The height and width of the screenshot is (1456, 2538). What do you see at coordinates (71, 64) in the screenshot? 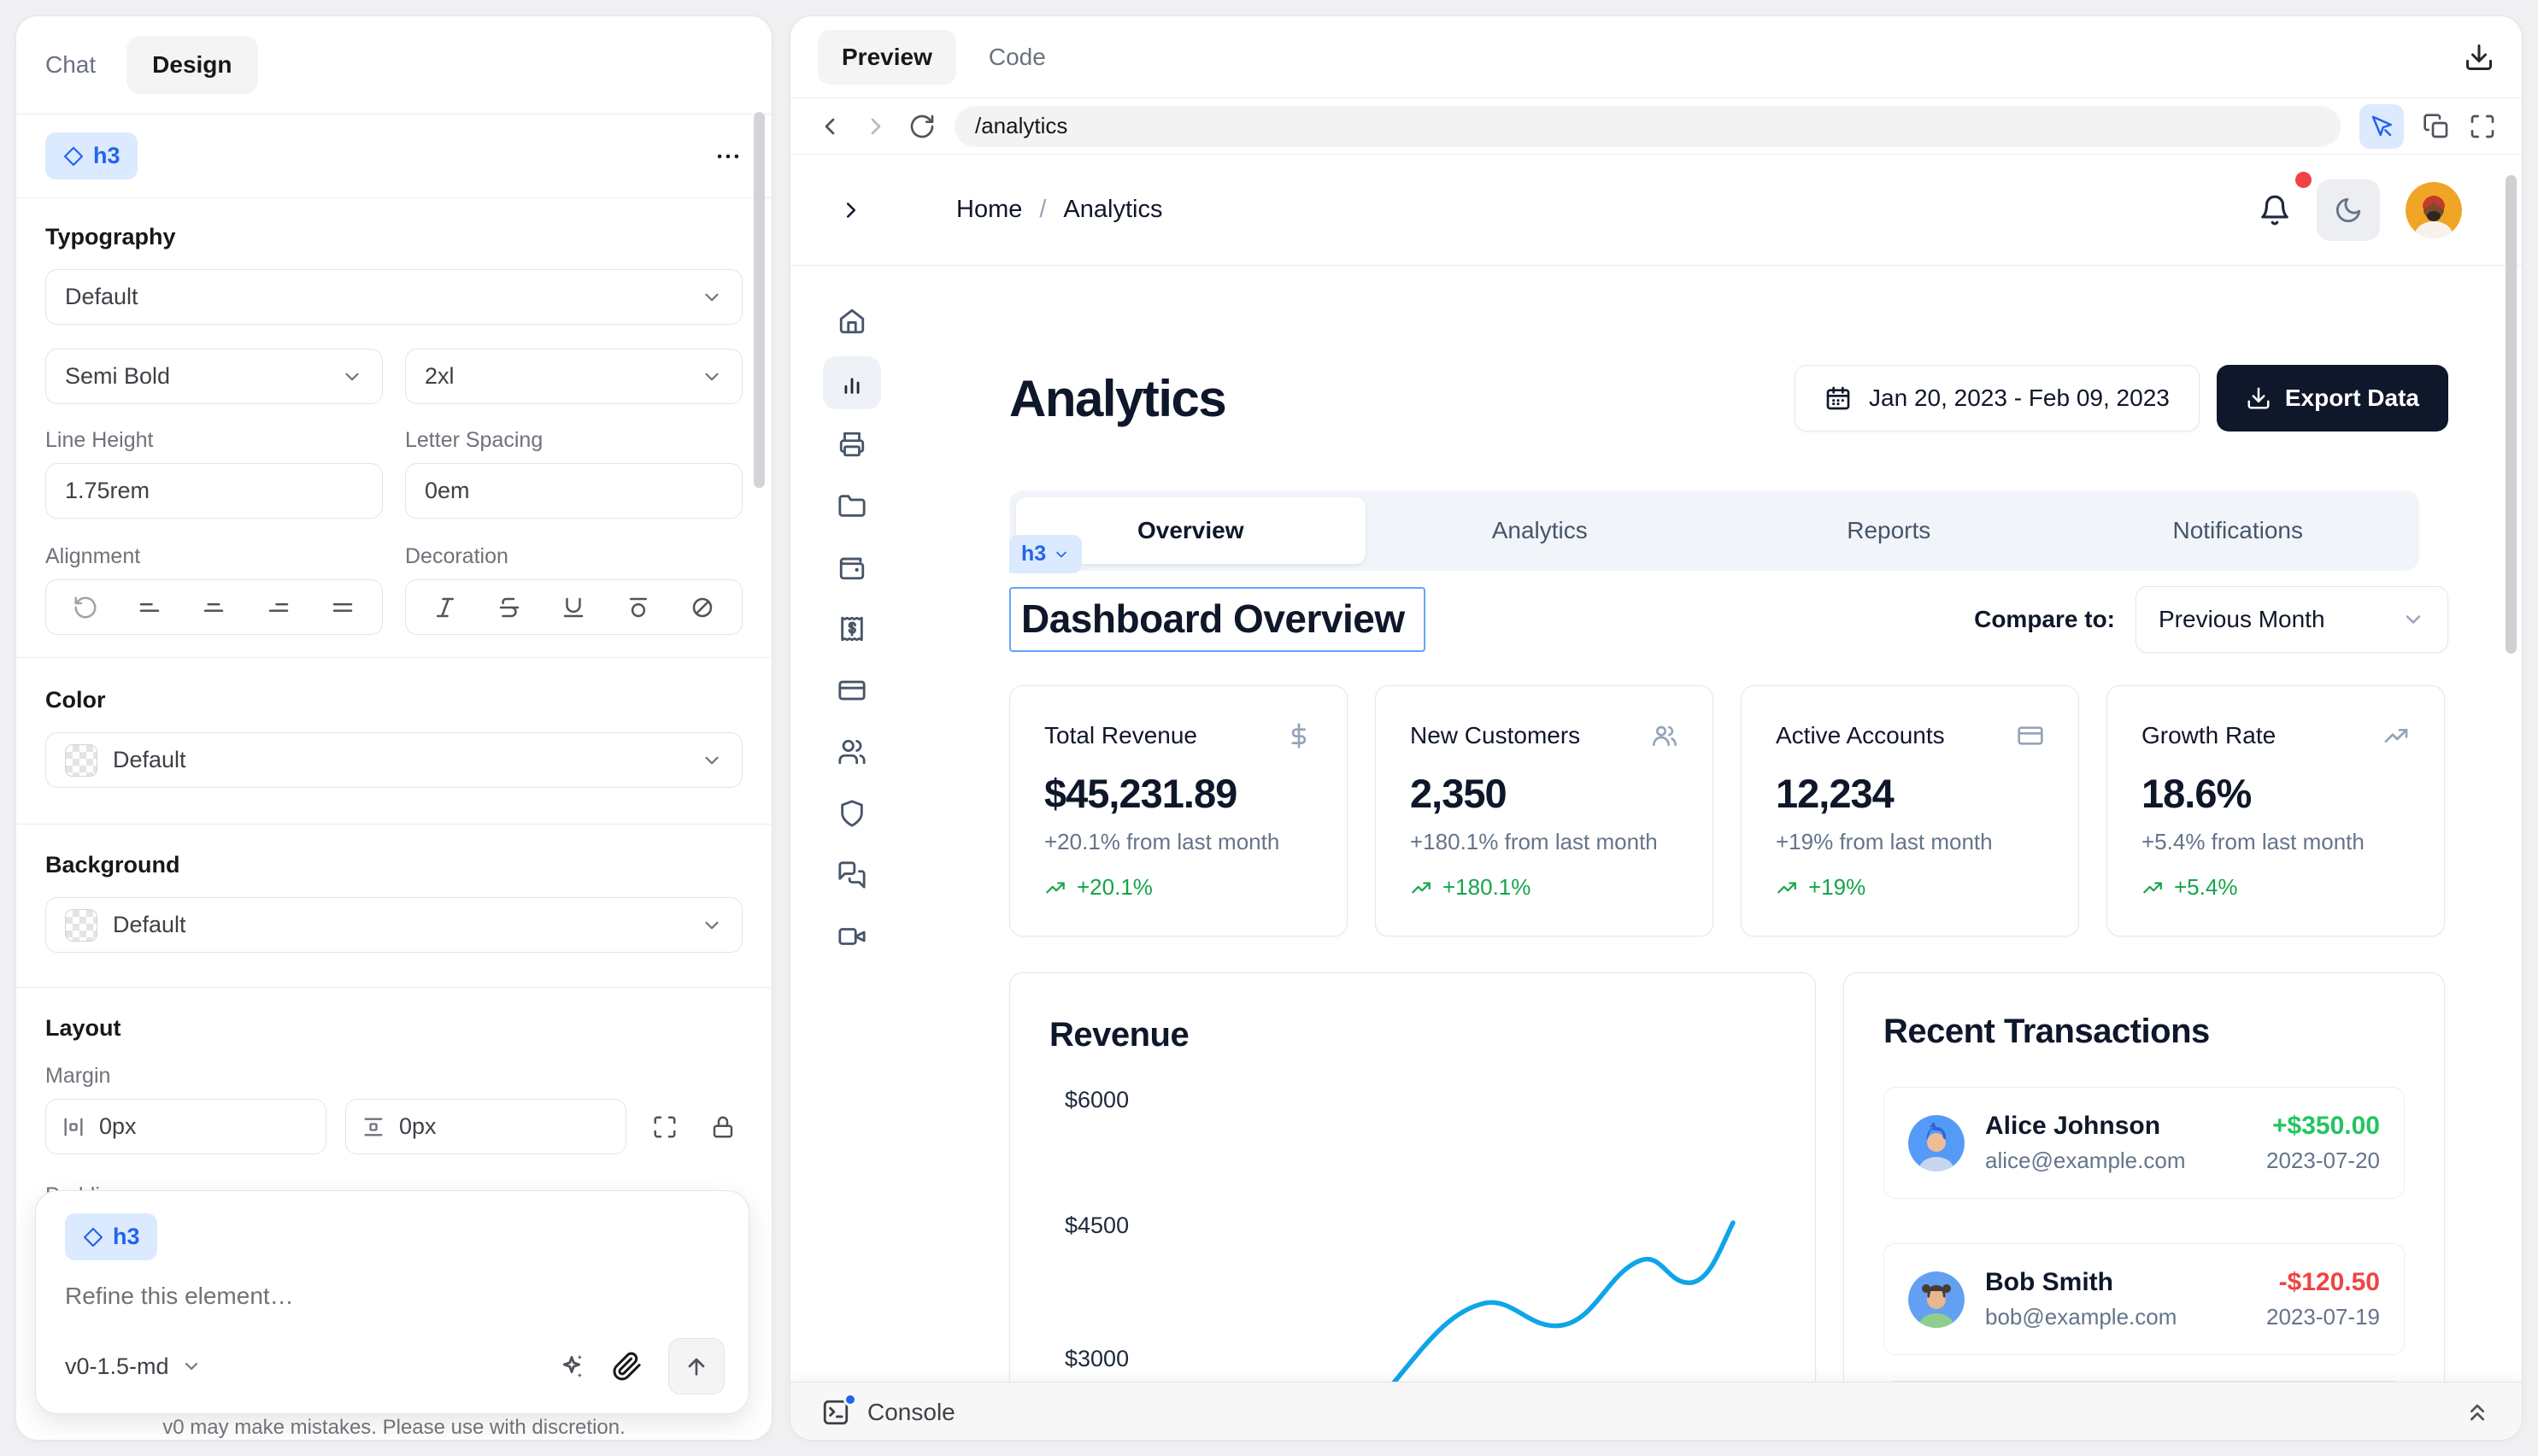
I see `tab-chat: Chat` at bounding box center [71, 64].